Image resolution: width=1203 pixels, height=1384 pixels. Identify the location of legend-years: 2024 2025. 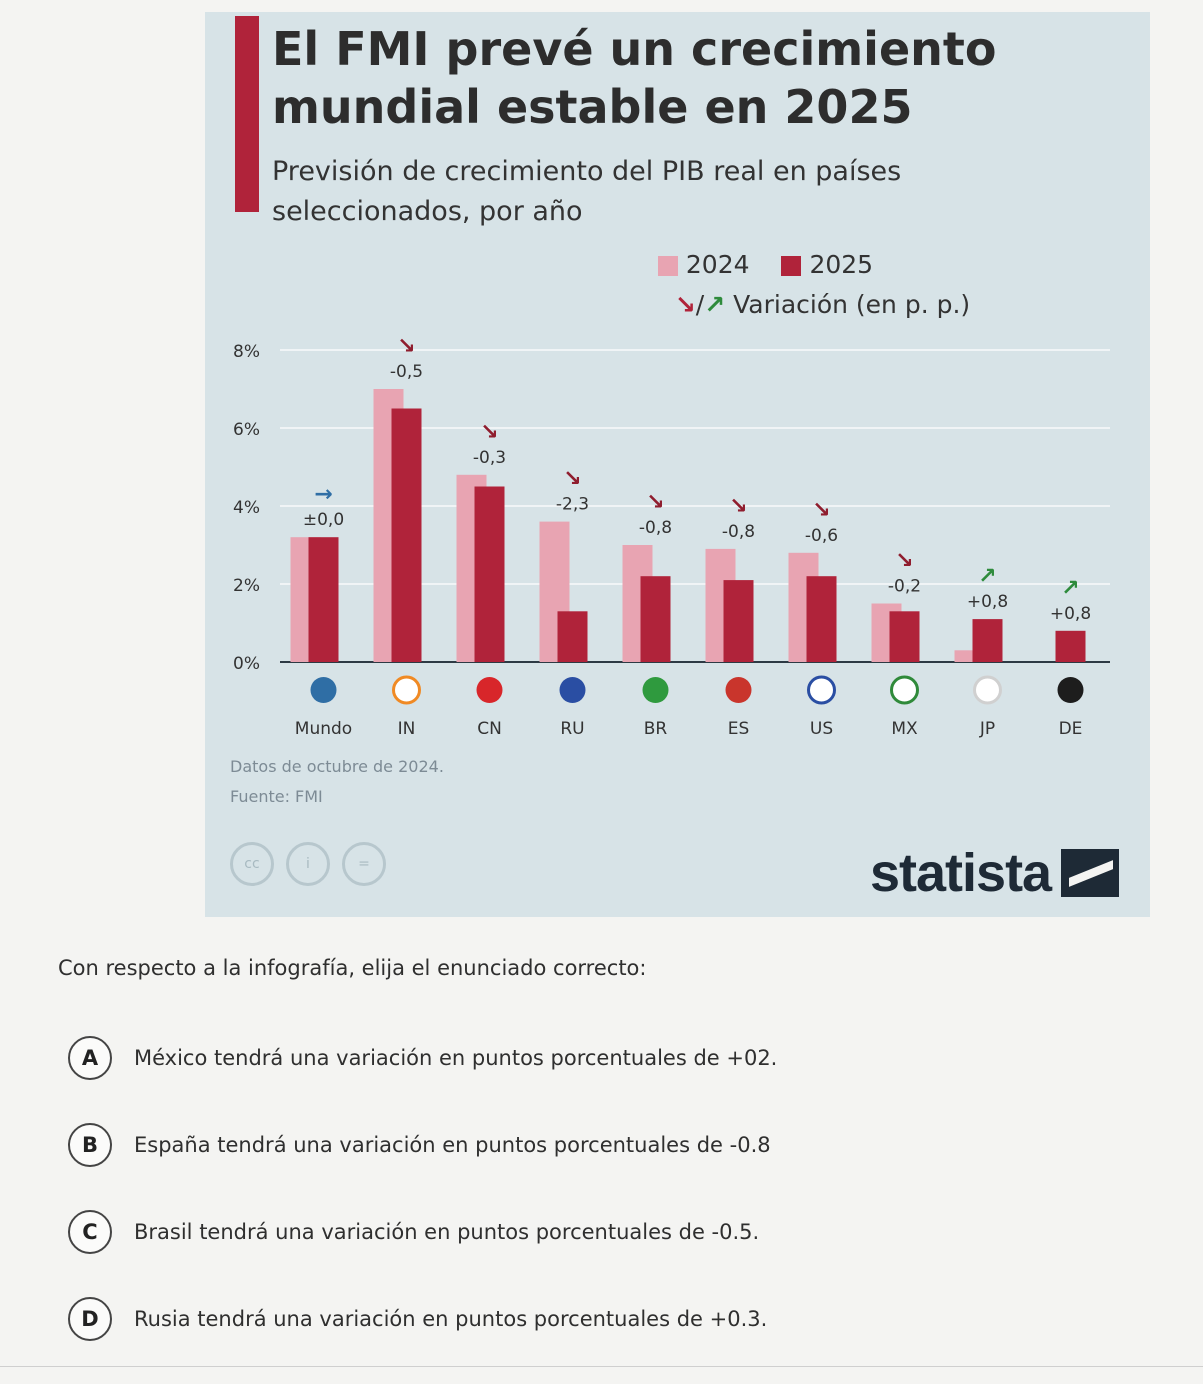
(677, 264).